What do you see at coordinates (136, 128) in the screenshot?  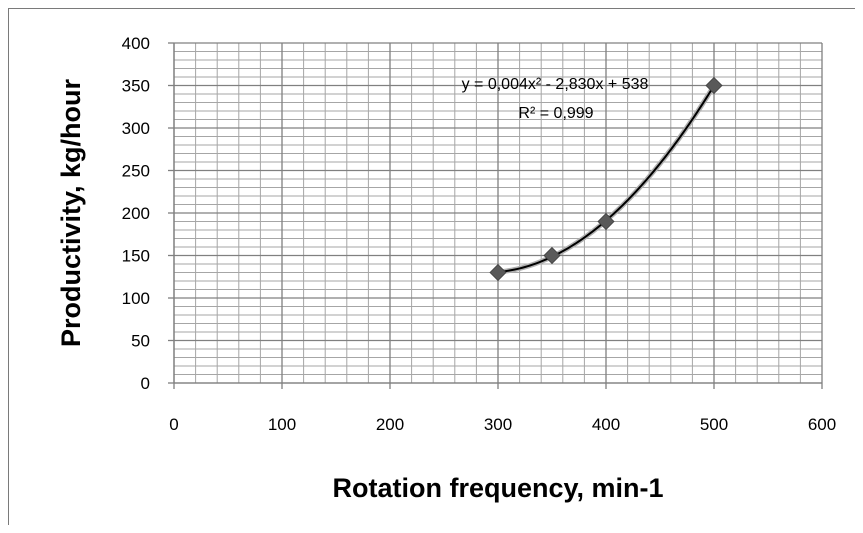 I see `y-tick-label: 300` at bounding box center [136, 128].